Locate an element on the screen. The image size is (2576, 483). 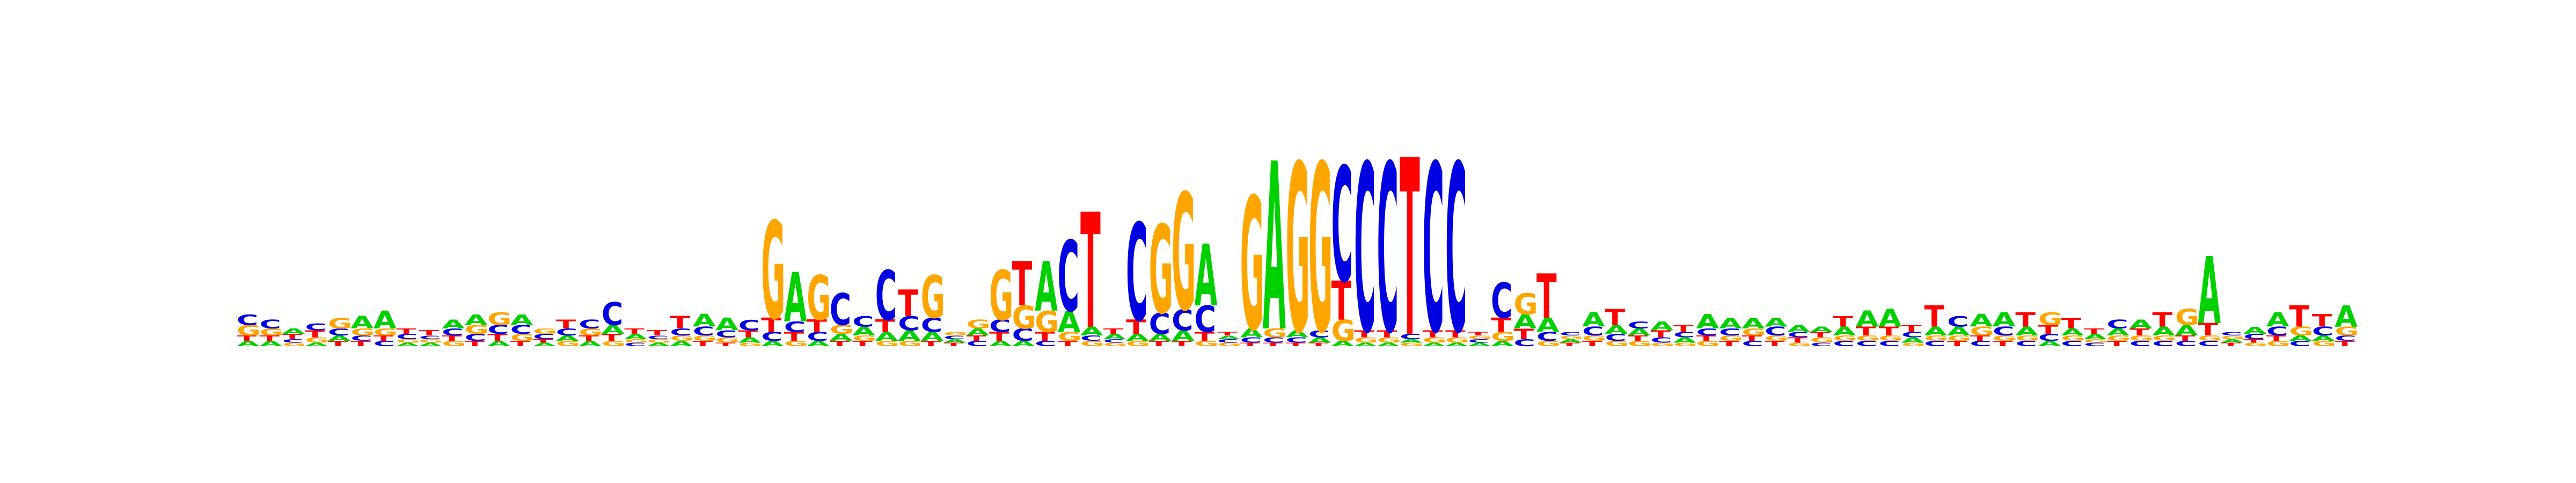
logo-letter-G-pos-63: G is located at coordinates (1663, 345).